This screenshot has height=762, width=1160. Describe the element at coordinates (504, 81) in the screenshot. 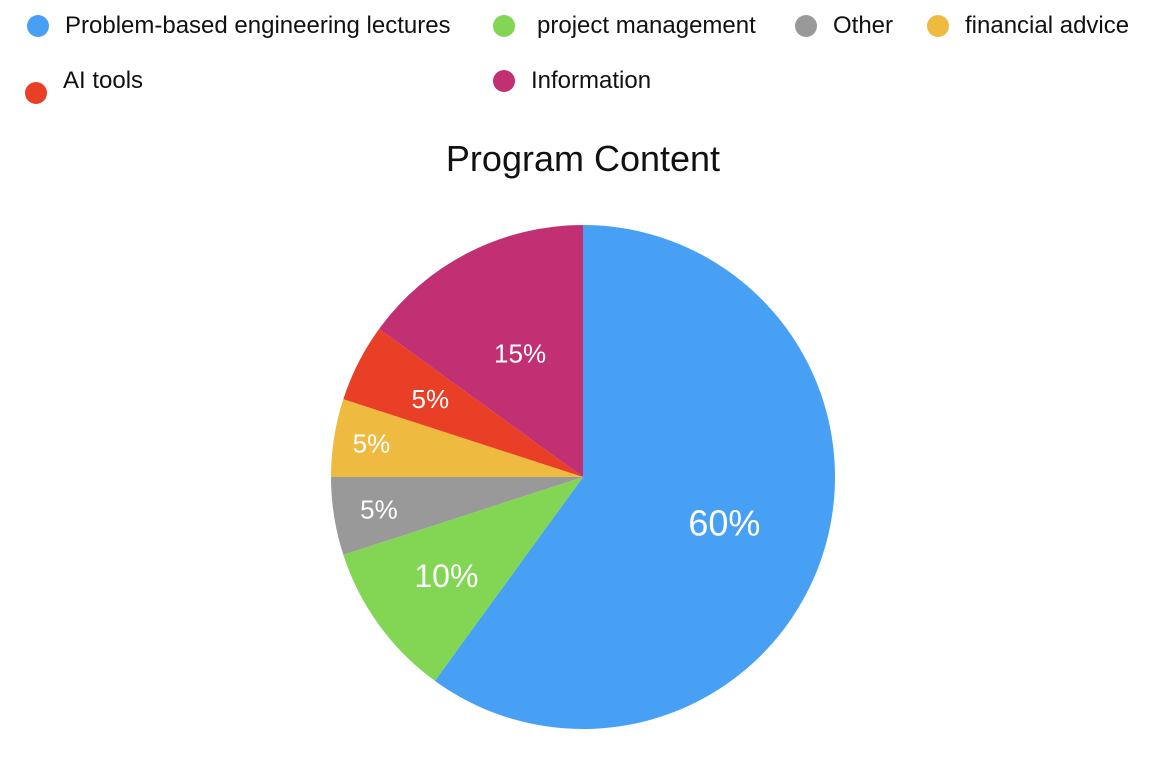

I see `legend-swatch-information` at that location.